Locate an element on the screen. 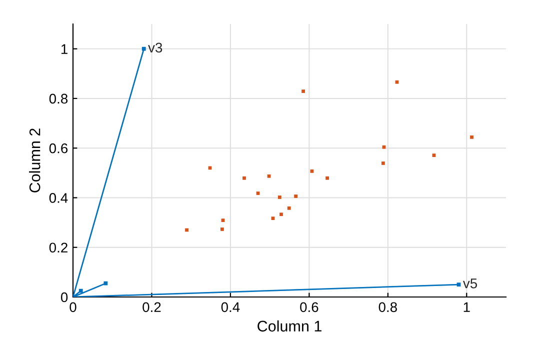 This screenshot has height=337, width=560. x-tick-label: 0.6 is located at coordinates (309, 307).